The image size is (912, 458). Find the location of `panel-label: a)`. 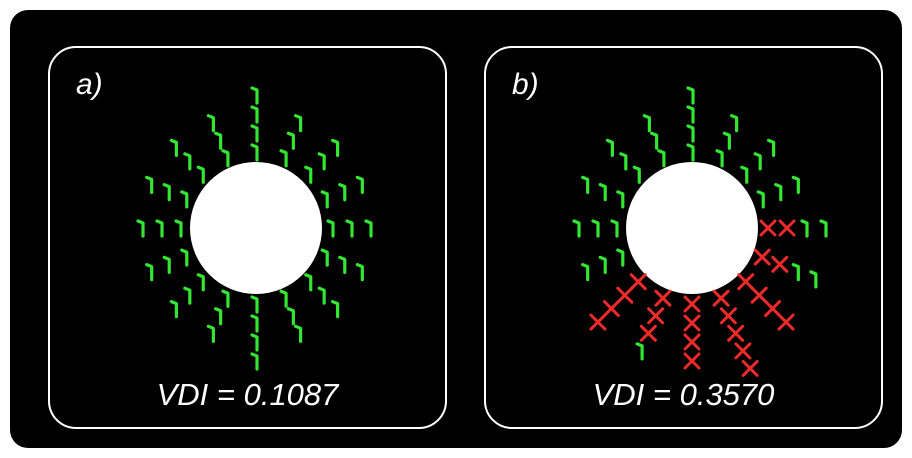

panel-label: a) is located at coordinates (89, 84).